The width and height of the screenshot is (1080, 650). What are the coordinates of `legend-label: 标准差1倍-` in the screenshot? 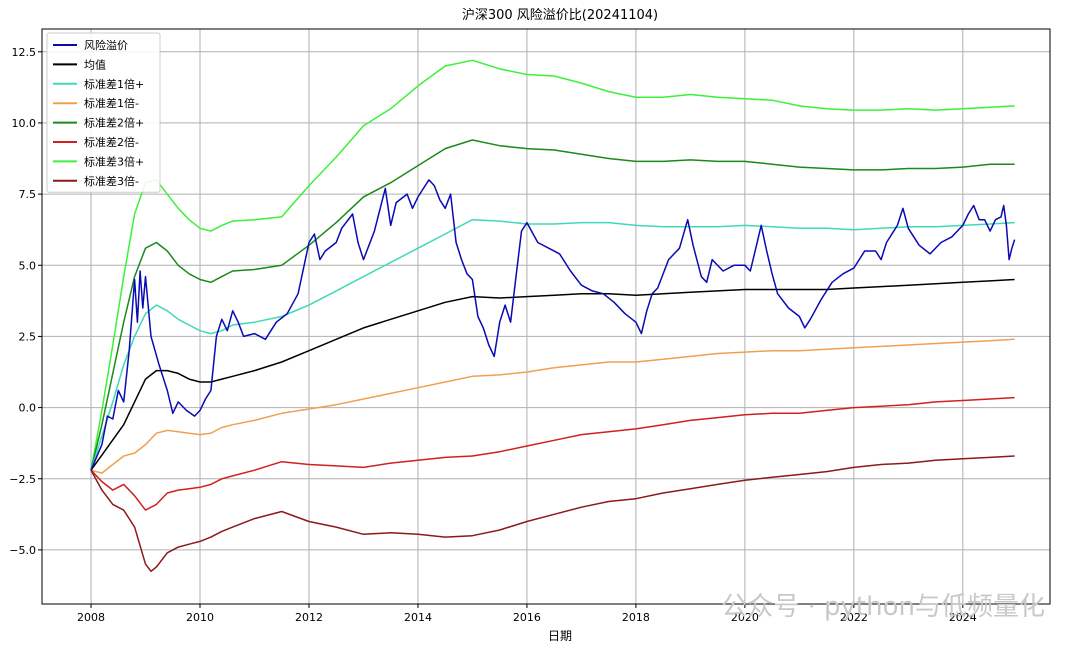 It's located at (111, 103).